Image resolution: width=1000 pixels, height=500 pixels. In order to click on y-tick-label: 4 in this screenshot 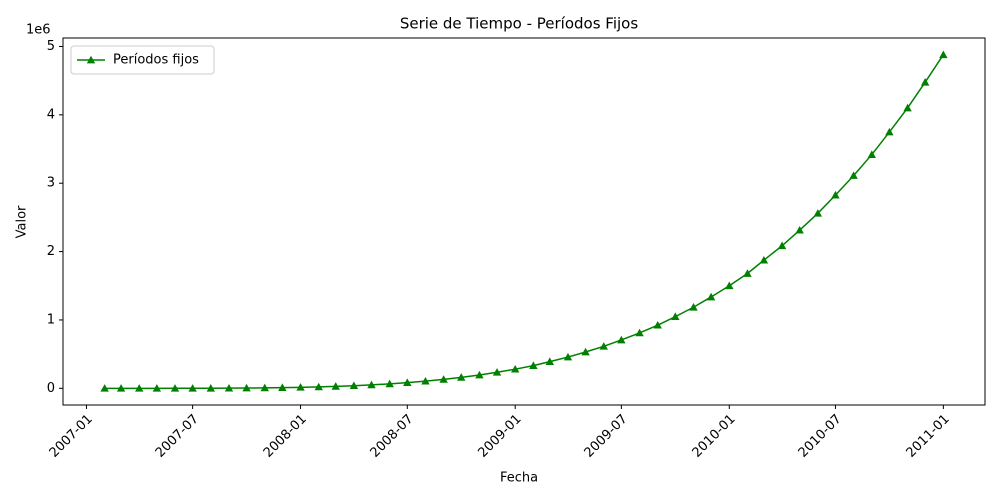, I will do `click(51, 114)`.